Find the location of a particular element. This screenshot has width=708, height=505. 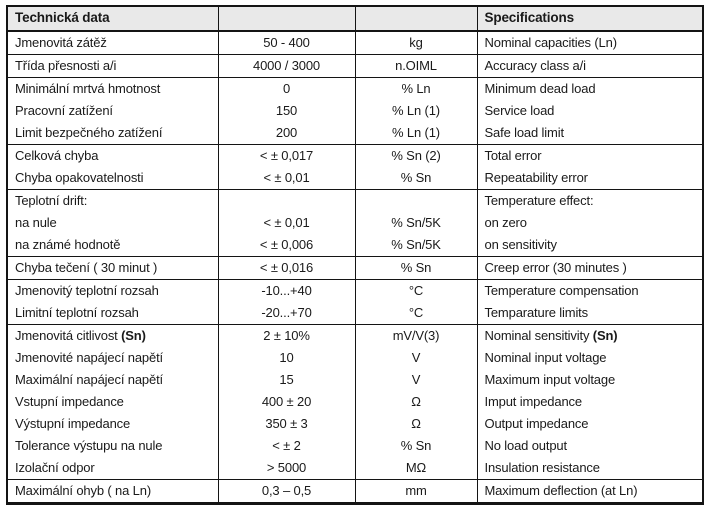

unit-text: °C is located at coordinates (416, 313).